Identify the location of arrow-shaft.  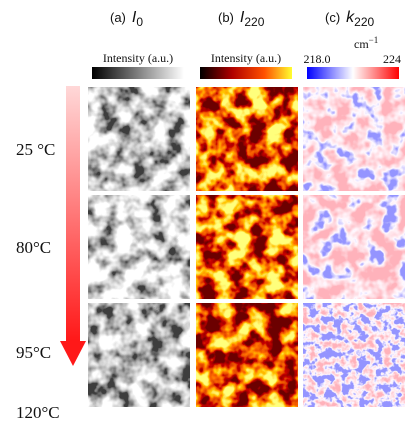
(73, 213).